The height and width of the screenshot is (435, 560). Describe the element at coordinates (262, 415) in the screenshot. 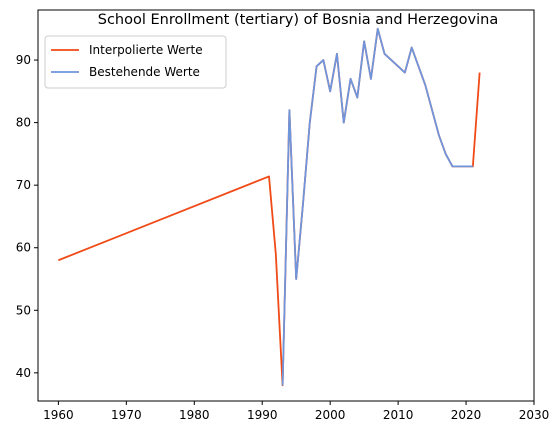

I see `x-tick-label: 1990` at that location.